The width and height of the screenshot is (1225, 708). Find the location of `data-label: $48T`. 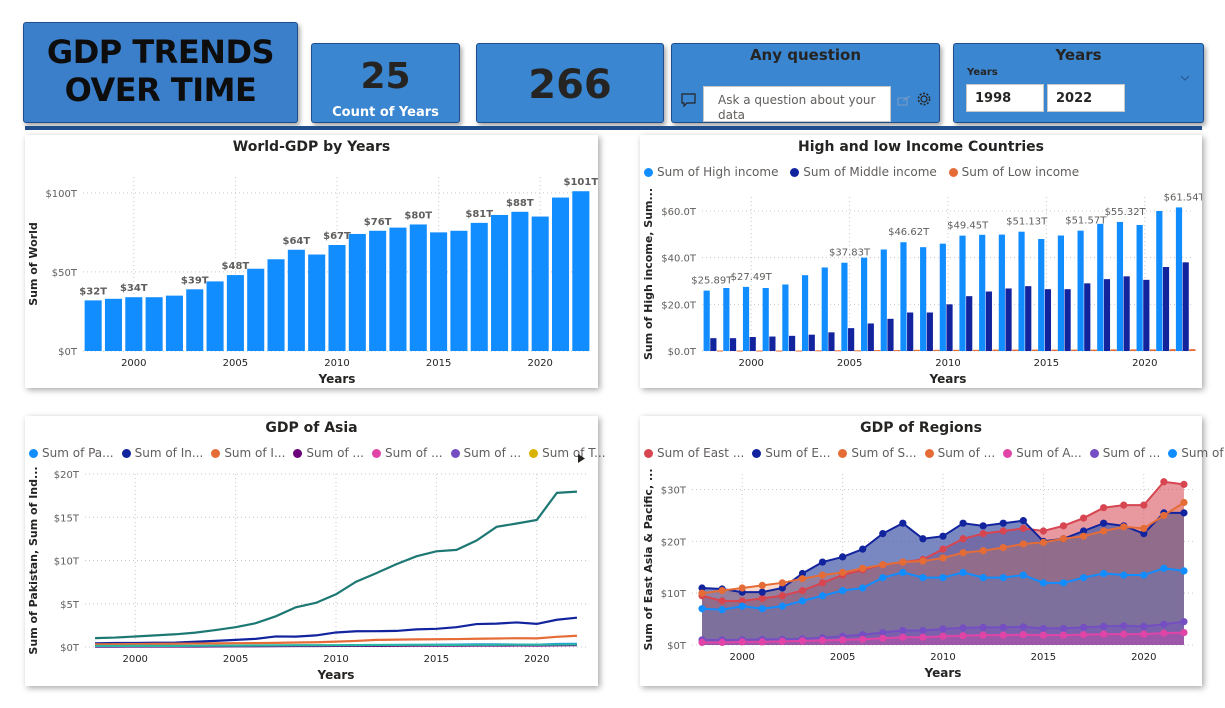

data-label: $48T is located at coordinates (236, 266).